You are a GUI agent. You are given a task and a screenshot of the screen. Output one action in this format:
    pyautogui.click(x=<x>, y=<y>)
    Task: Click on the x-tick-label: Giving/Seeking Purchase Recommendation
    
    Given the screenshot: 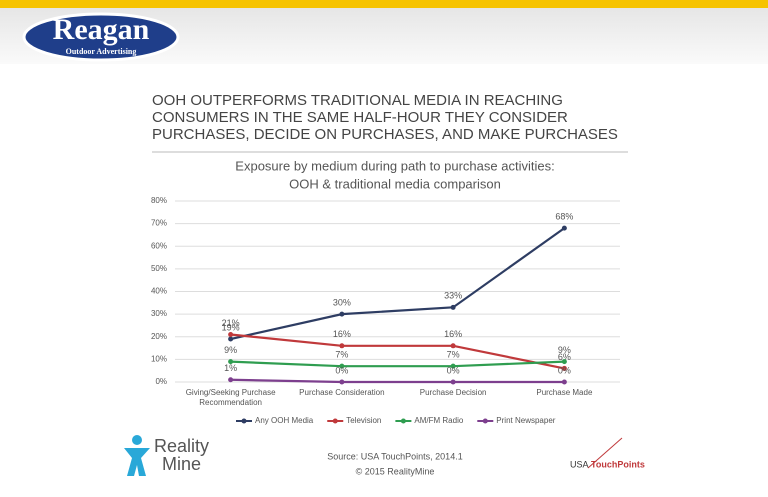 What is the action you would take?
    pyautogui.click(x=230, y=397)
    